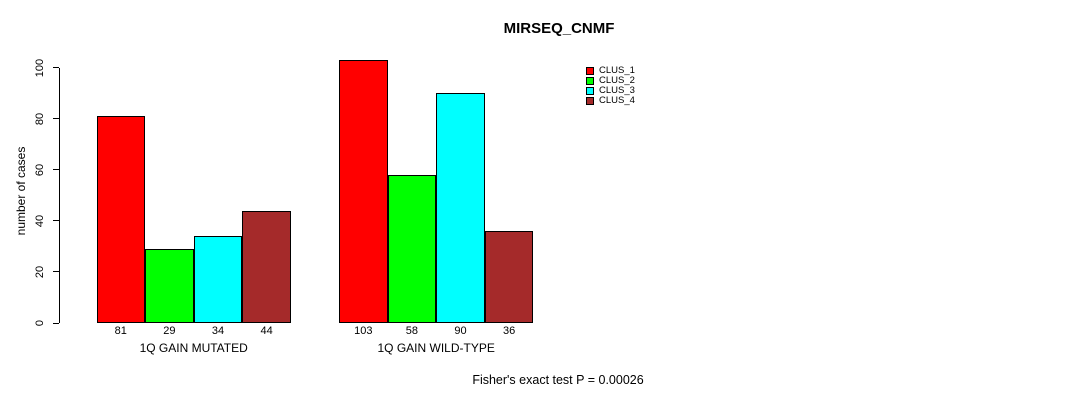 This screenshot has height=400, width=1090. I want to click on legend-item: CLUS_1, so click(610, 71).